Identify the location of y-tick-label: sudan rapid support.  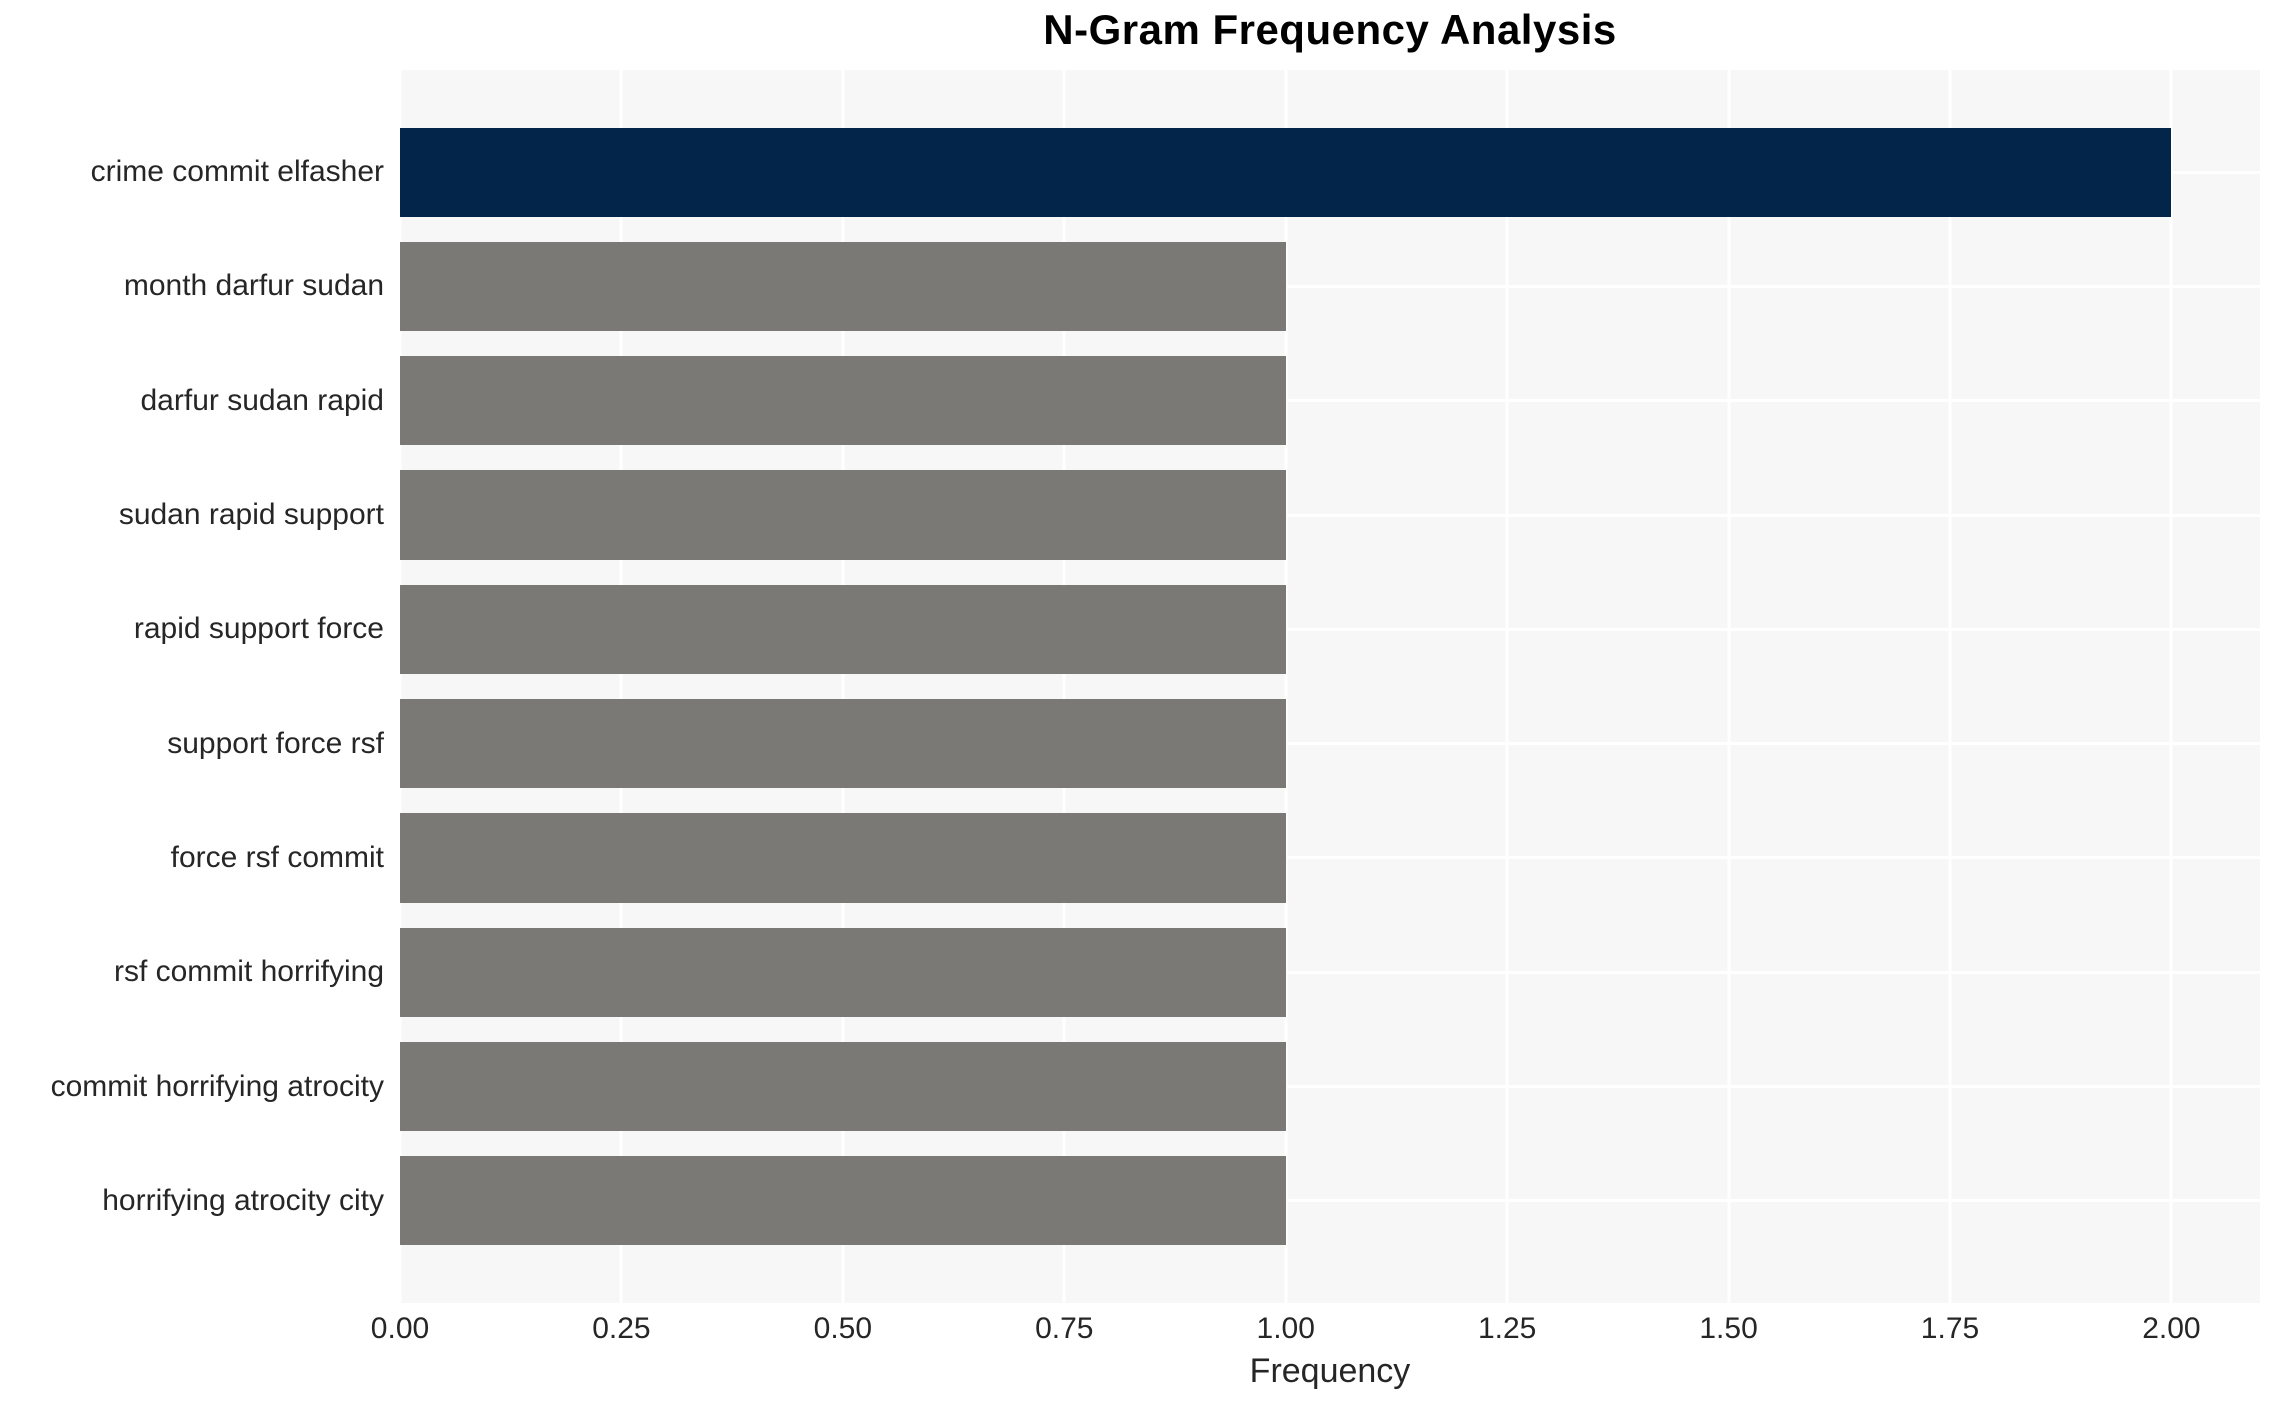
(251, 515).